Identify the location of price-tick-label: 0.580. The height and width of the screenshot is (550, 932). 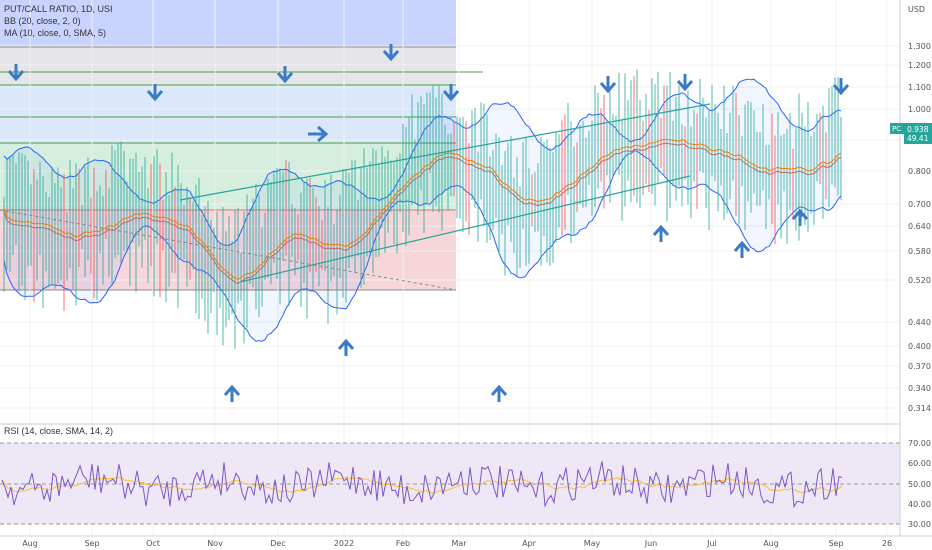
(919, 251).